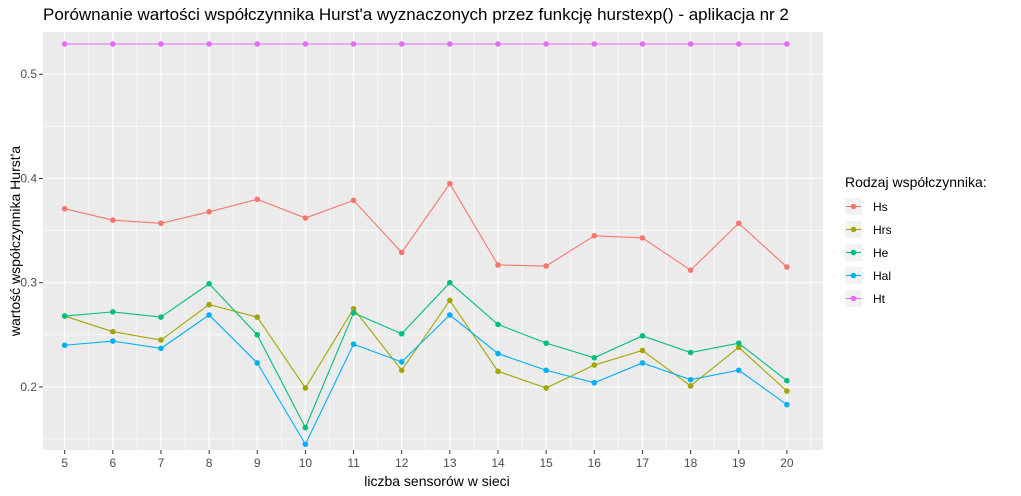  I want to click on legend-label-hs: Hs, so click(880, 207).